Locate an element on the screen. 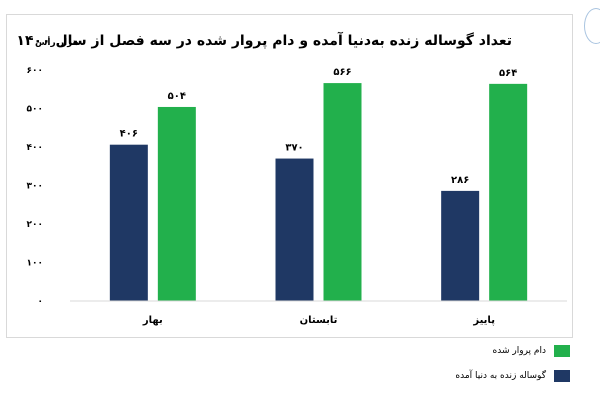  y-tick-label: ۰ is located at coordinates (41, 302).